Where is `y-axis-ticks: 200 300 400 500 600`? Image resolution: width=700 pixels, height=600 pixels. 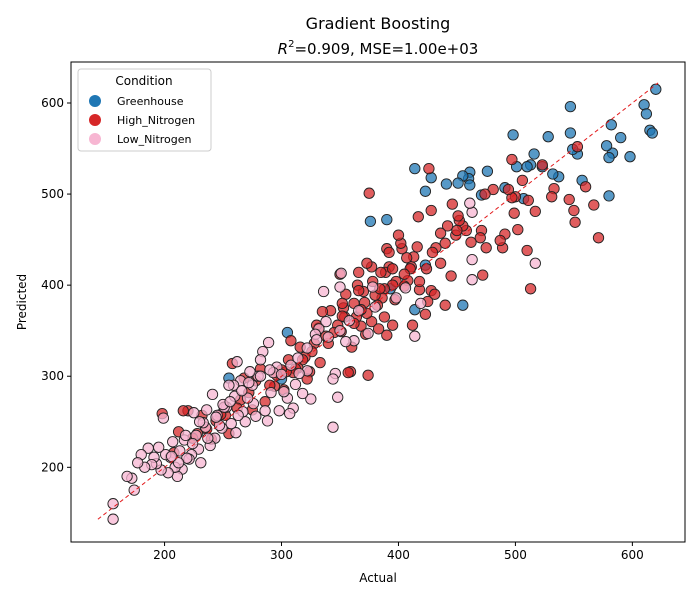 y-axis-ticks: 200 300 400 500 600 is located at coordinates (56, 285).